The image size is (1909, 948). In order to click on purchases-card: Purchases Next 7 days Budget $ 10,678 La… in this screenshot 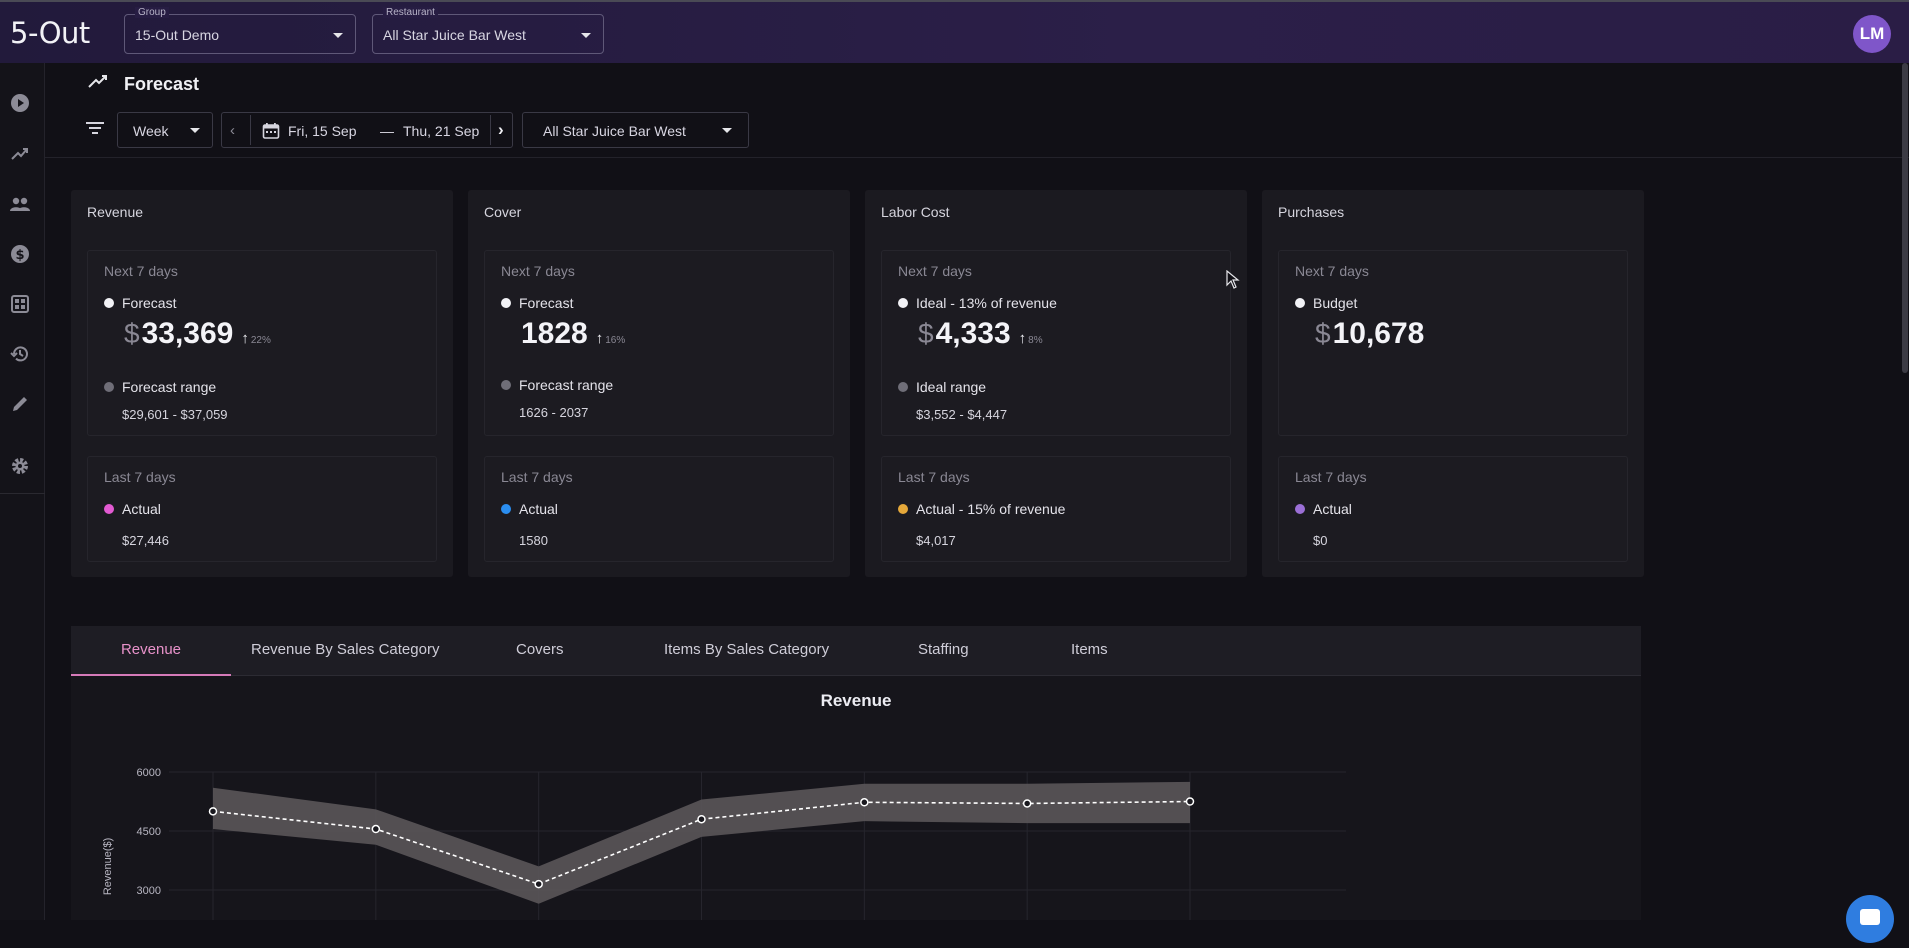, I will do `click(1453, 383)`.